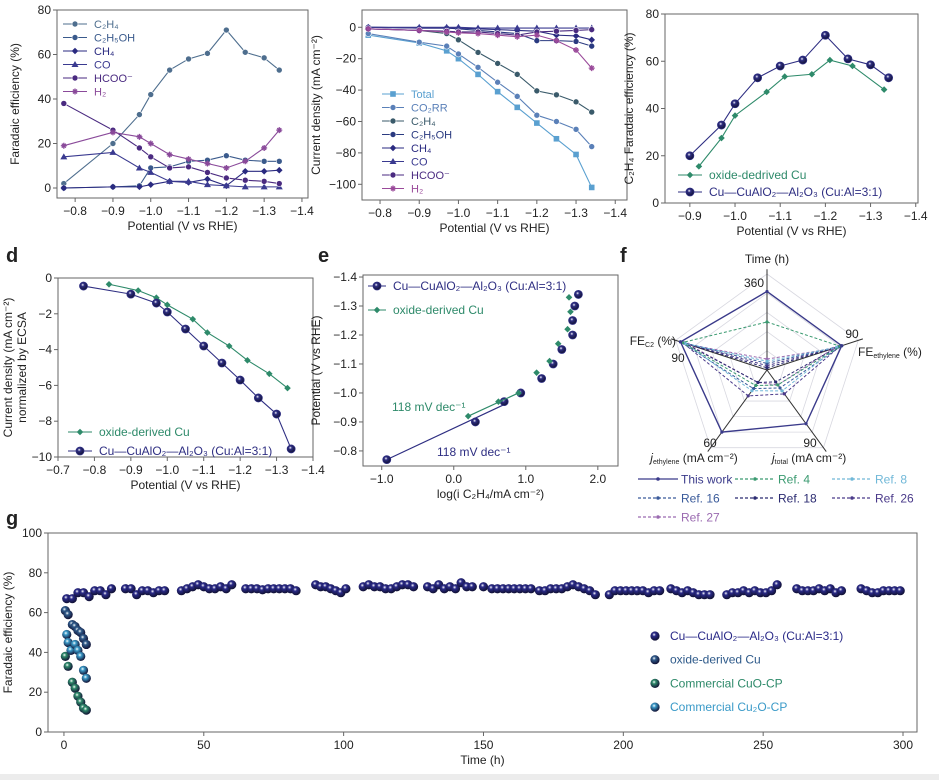  I want to click on axis-label-main: j, so click(772, 458).